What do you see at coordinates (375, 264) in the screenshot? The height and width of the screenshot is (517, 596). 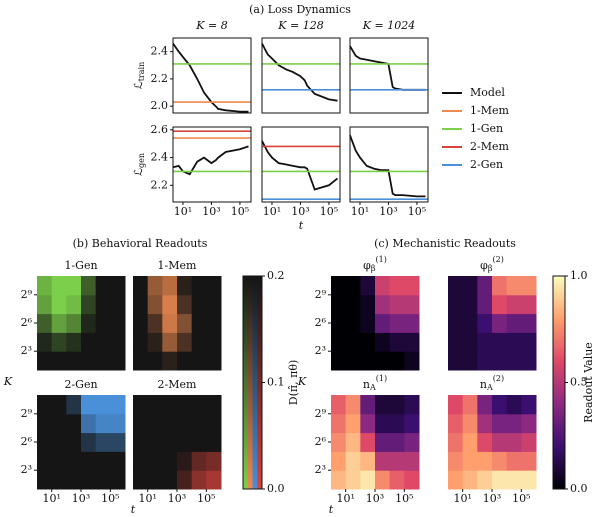 I see `chart-title: φβ(1)` at bounding box center [375, 264].